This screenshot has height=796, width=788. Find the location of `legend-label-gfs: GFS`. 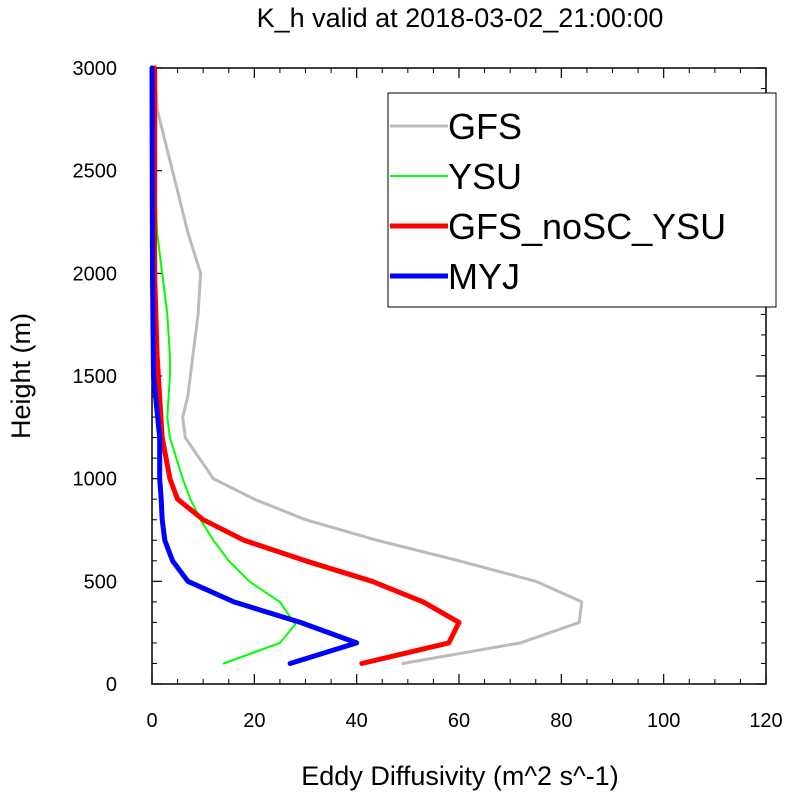

legend-label-gfs: GFS is located at coordinates (485, 126).